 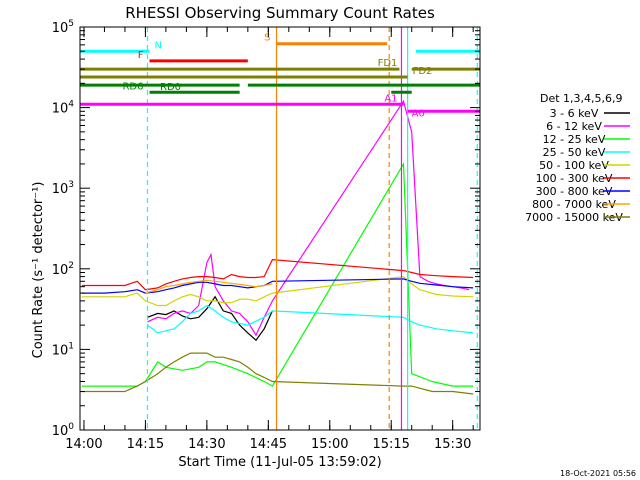 What do you see at coordinates (418, 113) in the screenshot?
I see `flag-label-a0: A0` at bounding box center [418, 113].